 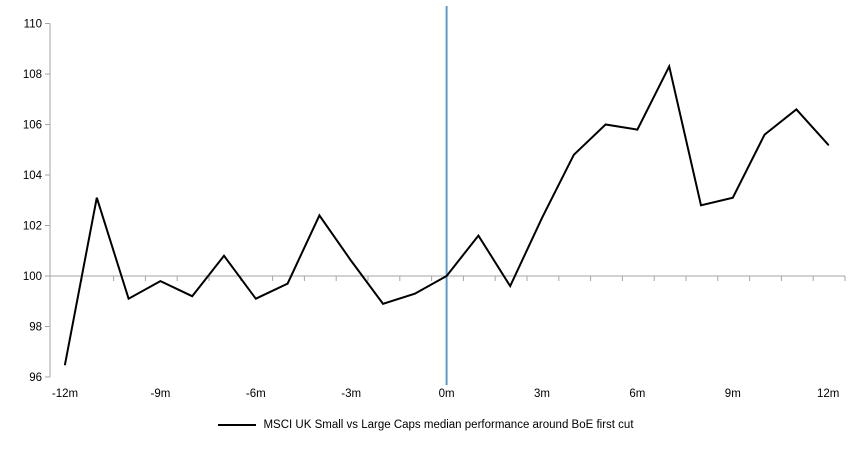 I want to click on x-axis-tick-label: -6m, so click(x=256, y=394).